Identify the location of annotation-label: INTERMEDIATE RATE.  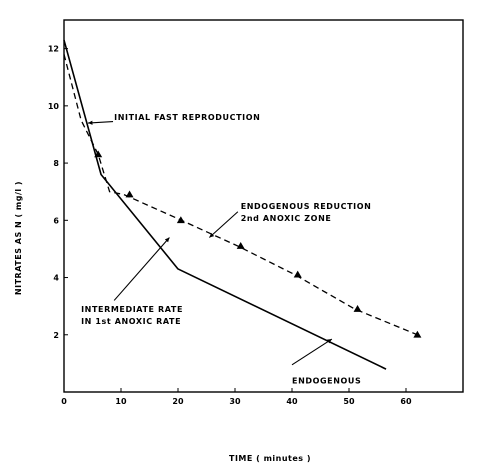
(132, 309).